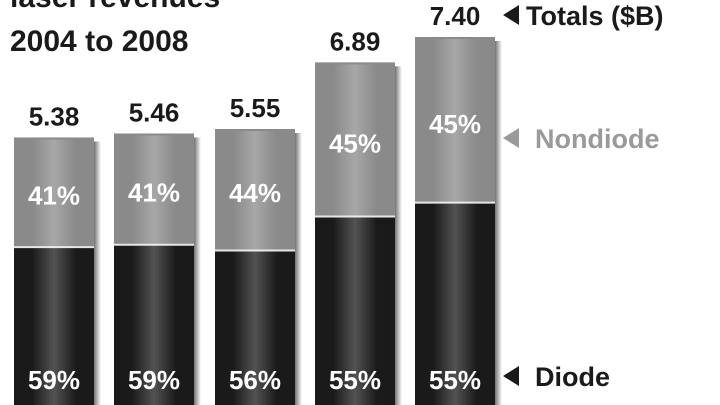 This screenshot has height=405, width=720. I want to click on diode-percent-label: 56%, so click(255, 380).